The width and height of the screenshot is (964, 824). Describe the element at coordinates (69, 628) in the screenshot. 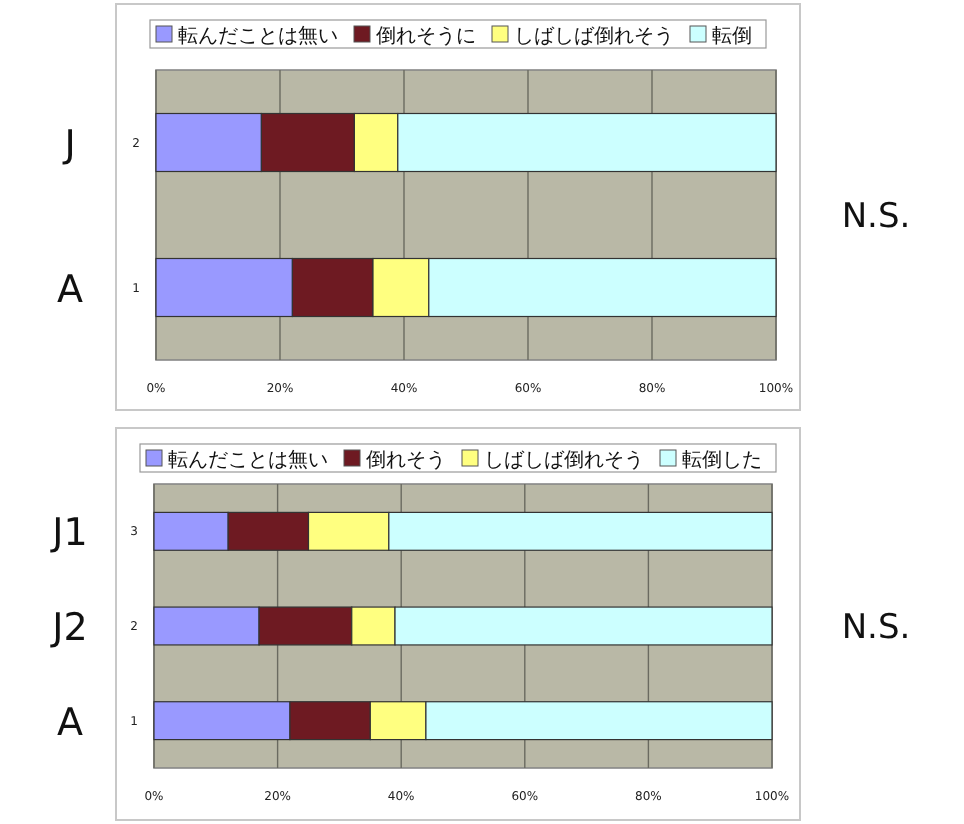

I see `text: J2` at that location.